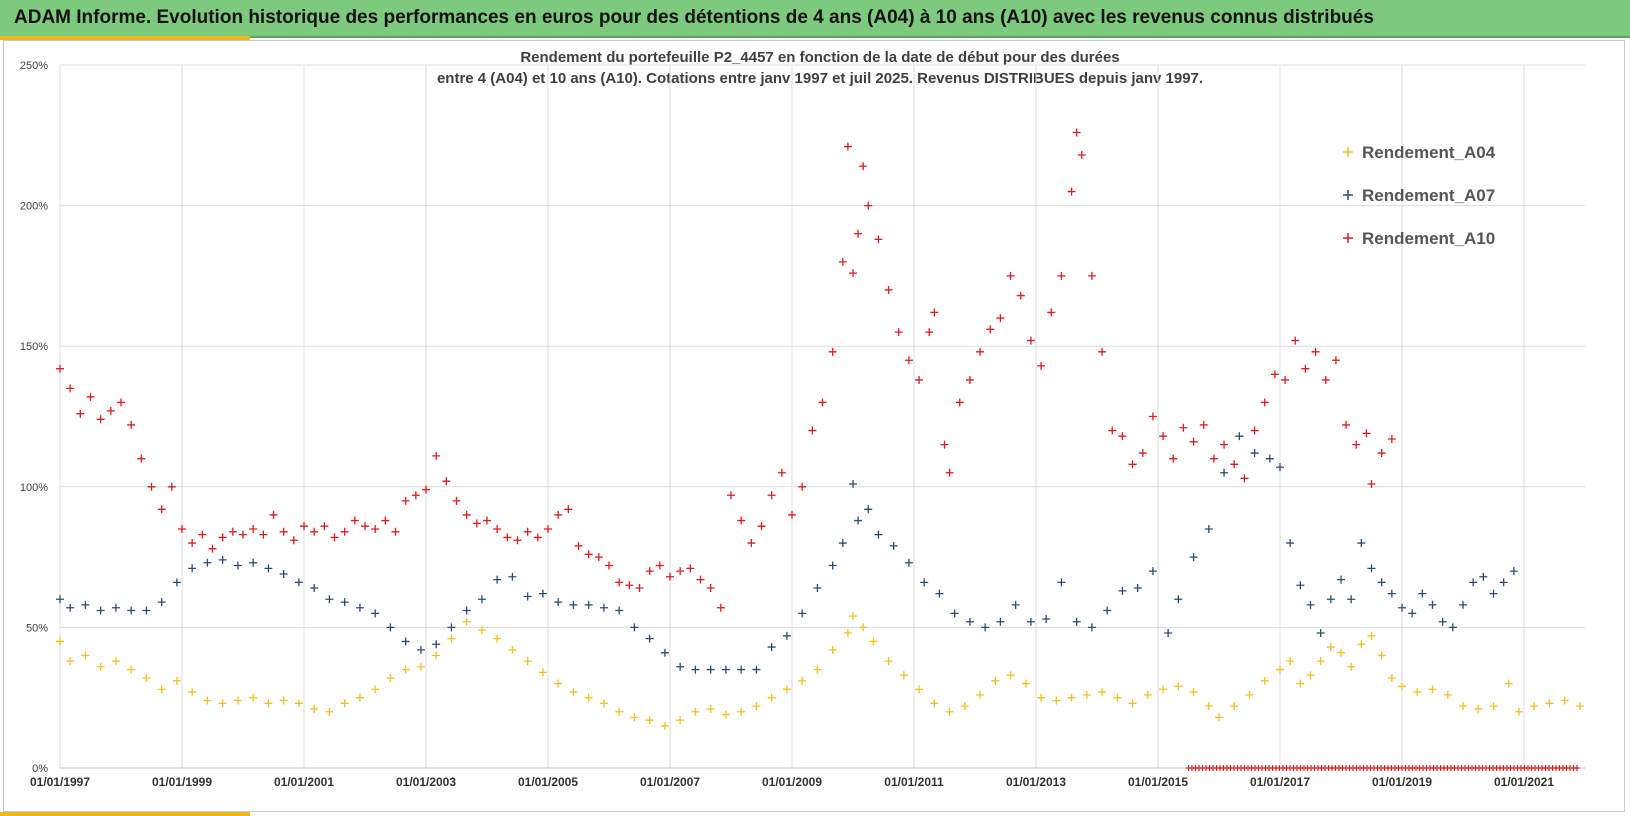 The width and height of the screenshot is (1630, 816). What do you see at coordinates (1158, 782) in the screenshot?
I see `x-tick-label: 01/01/2015` at bounding box center [1158, 782].